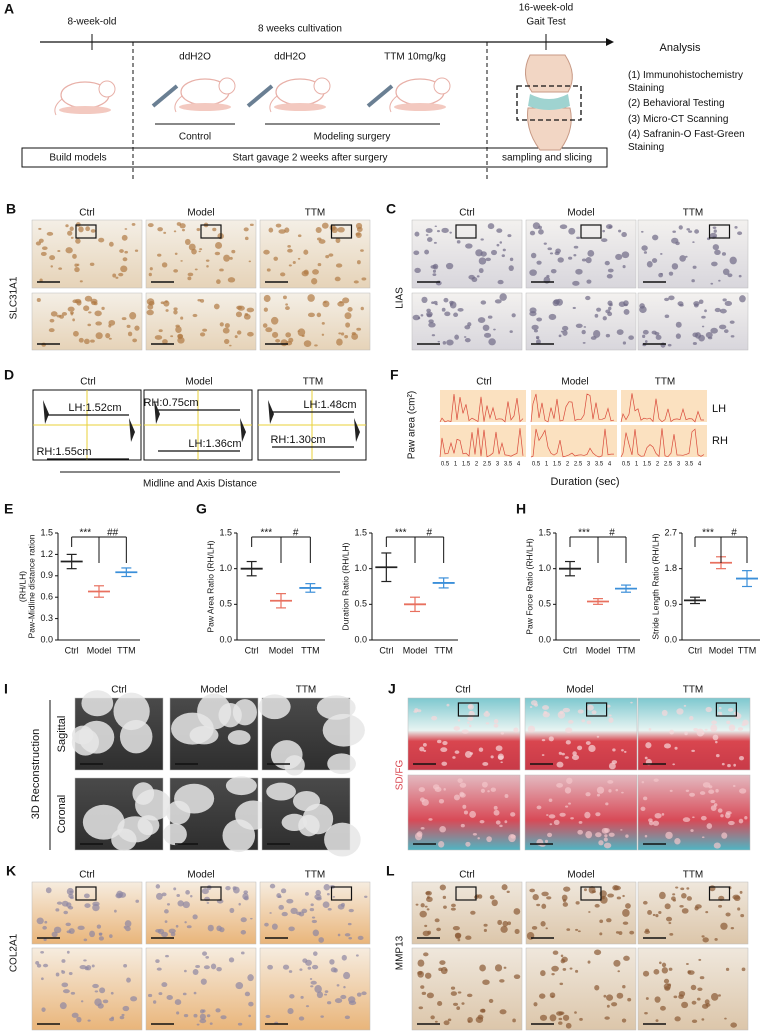 This screenshot has width=765, height=1036. What do you see at coordinates (306, 690) in the screenshot?
I see `group-title: TTM` at bounding box center [306, 690].